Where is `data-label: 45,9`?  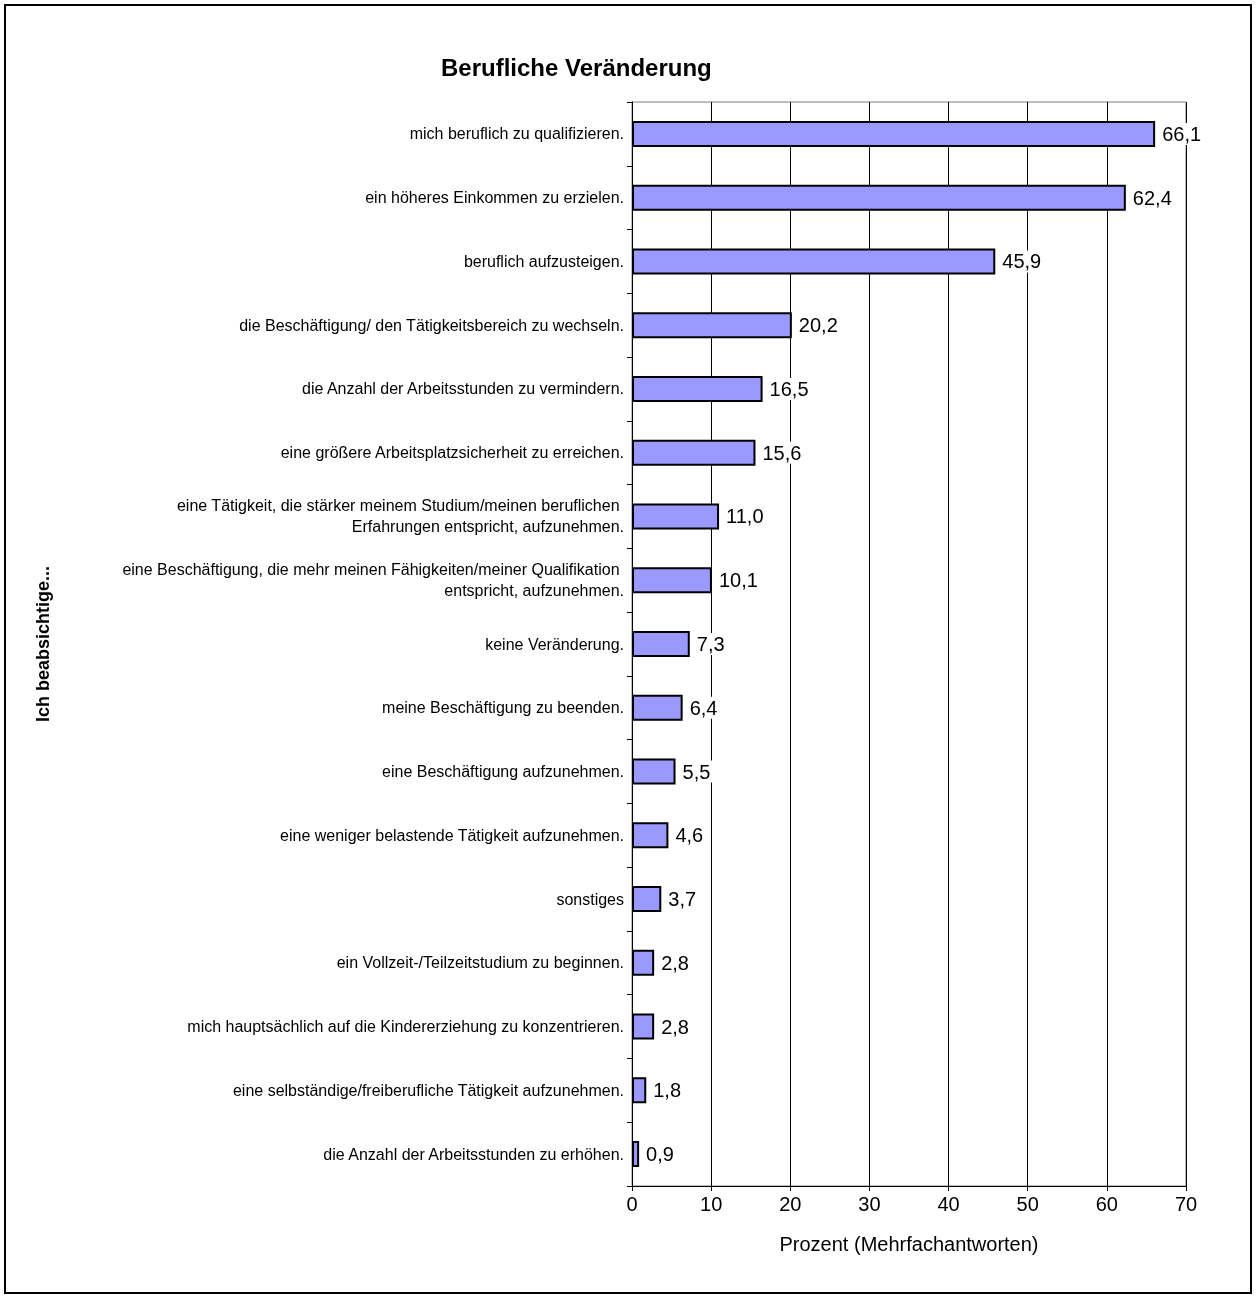
data-label: 45,9 is located at coordinates (1022, 261).